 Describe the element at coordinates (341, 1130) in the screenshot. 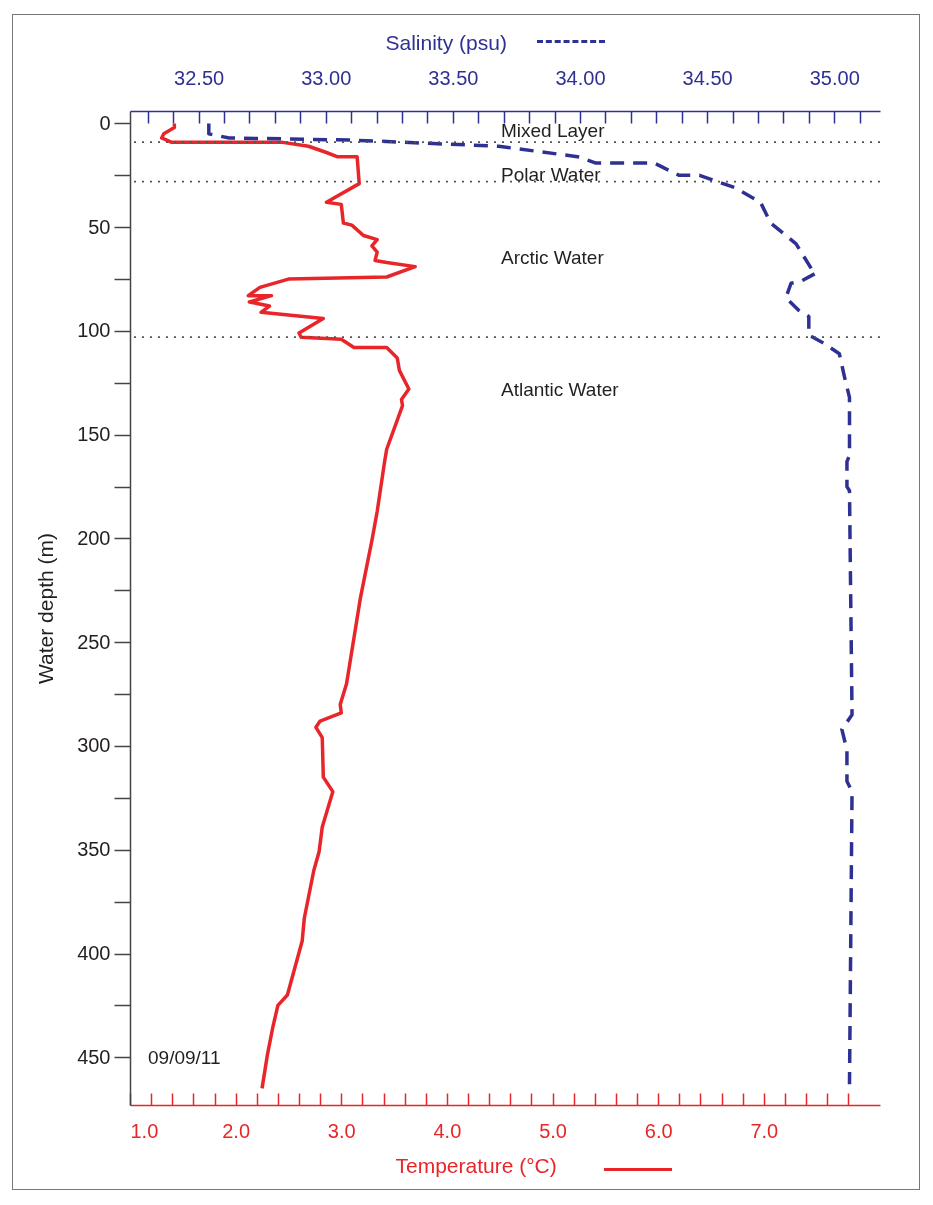

I see `x-tick-label: 3.0` at that location.